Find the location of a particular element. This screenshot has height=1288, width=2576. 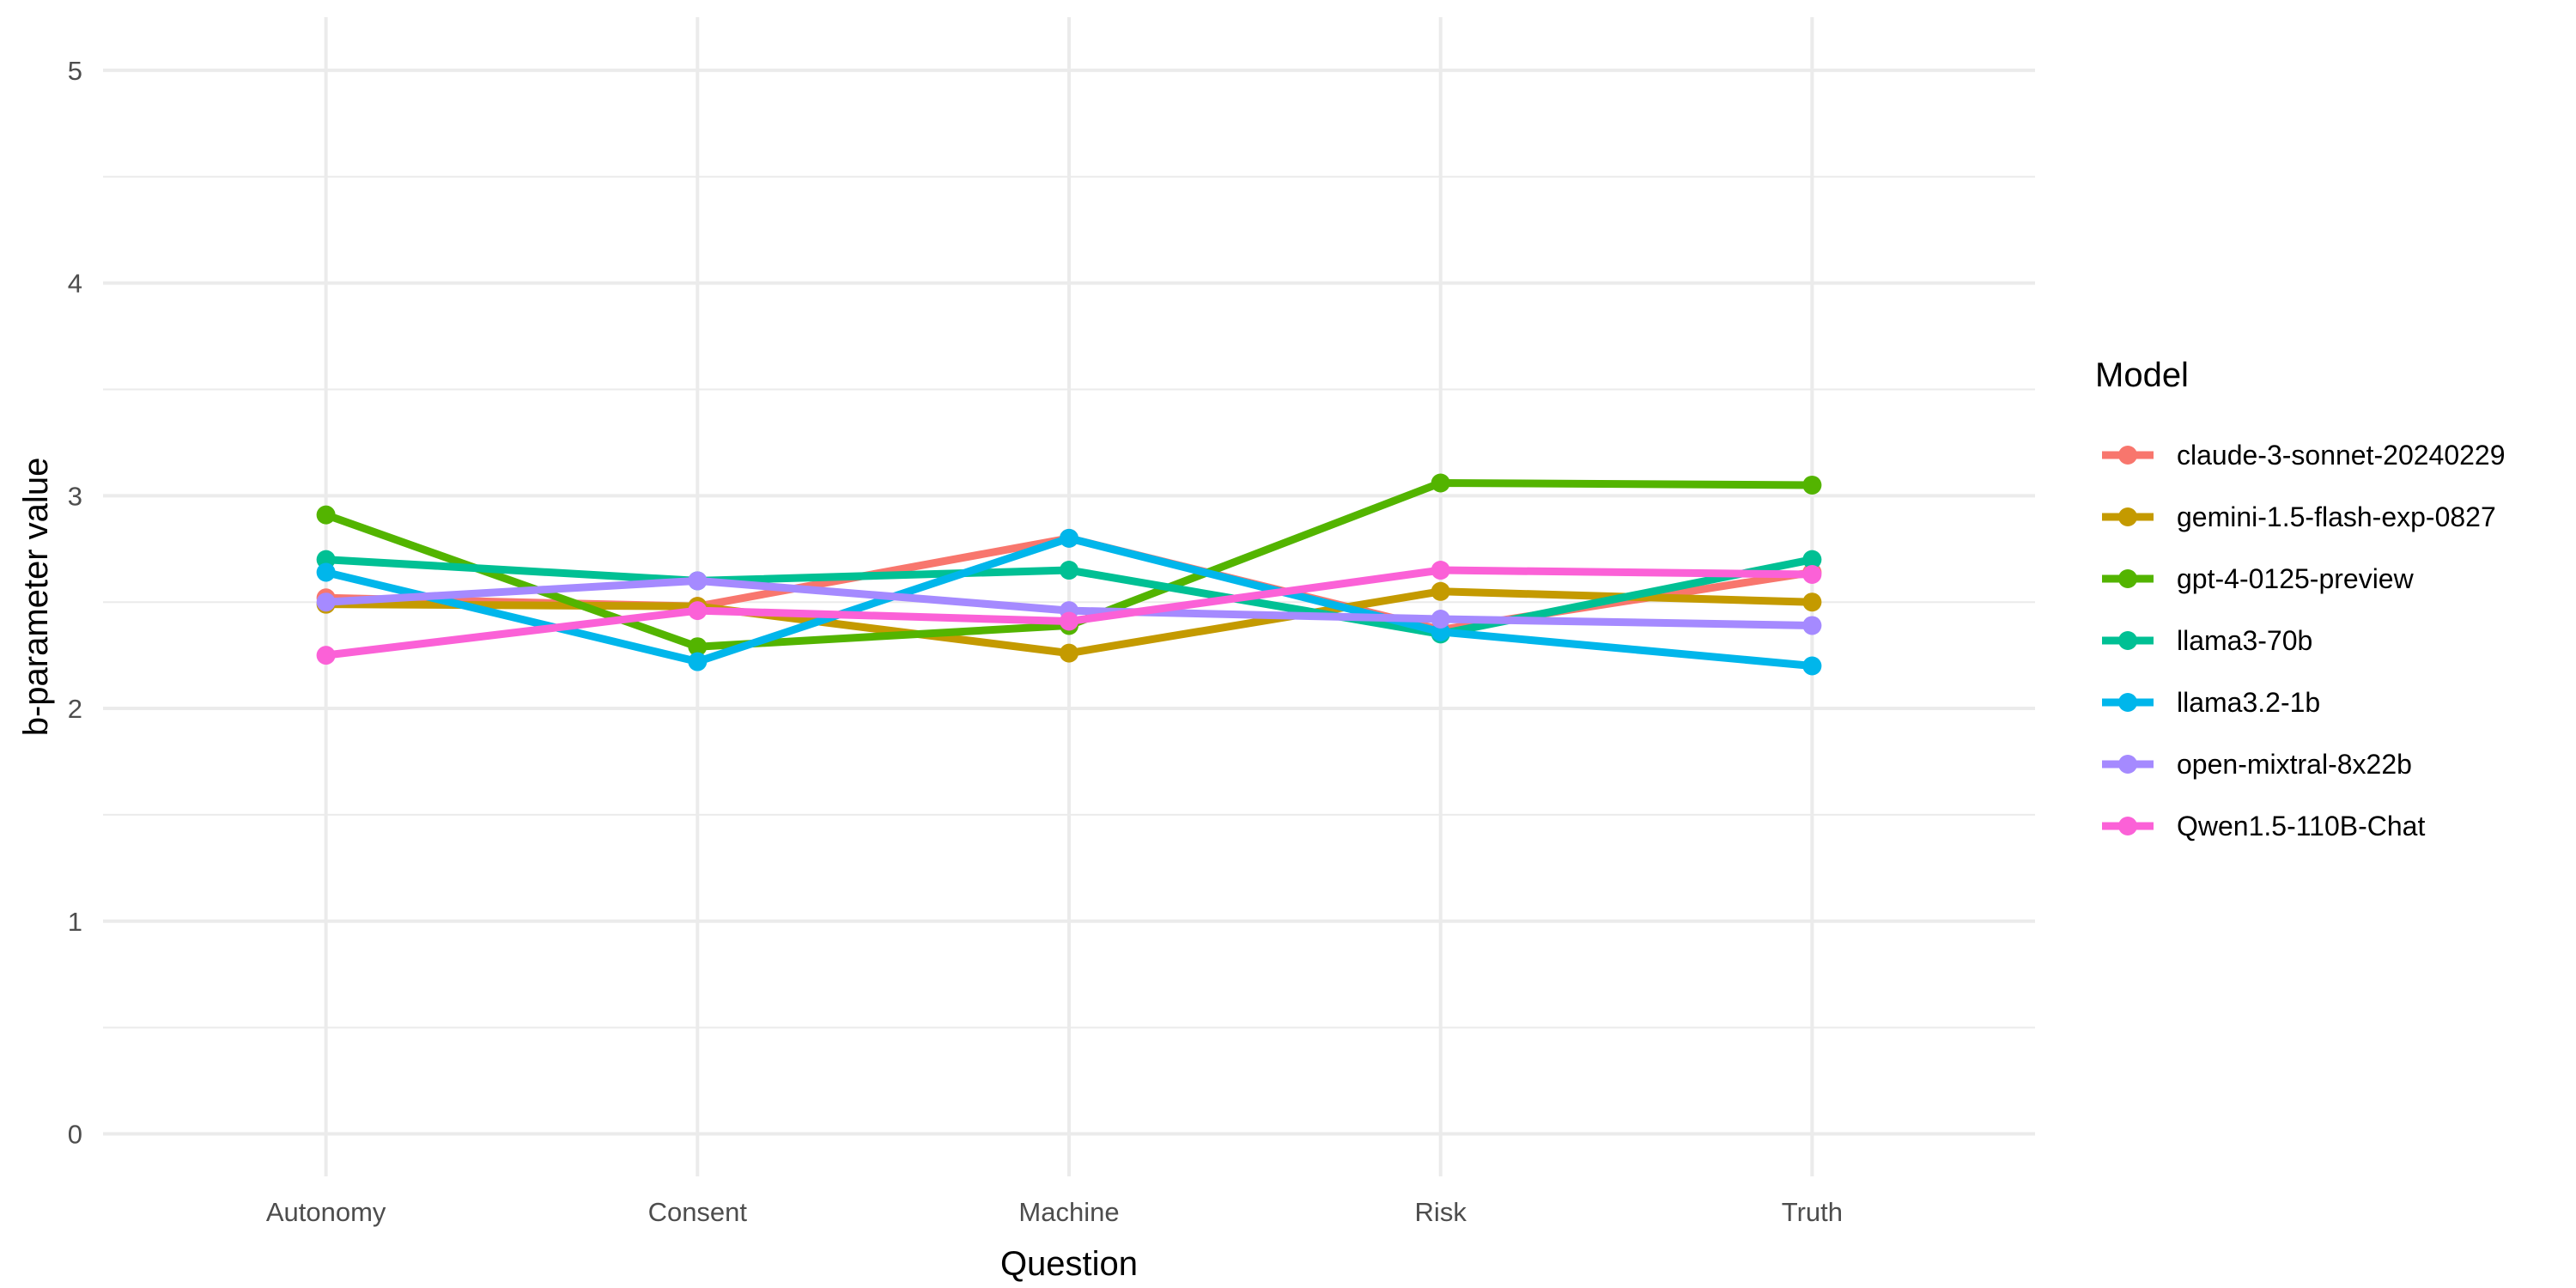

legend-item: llama3.2-1b is located at coordinates (2211, 702).